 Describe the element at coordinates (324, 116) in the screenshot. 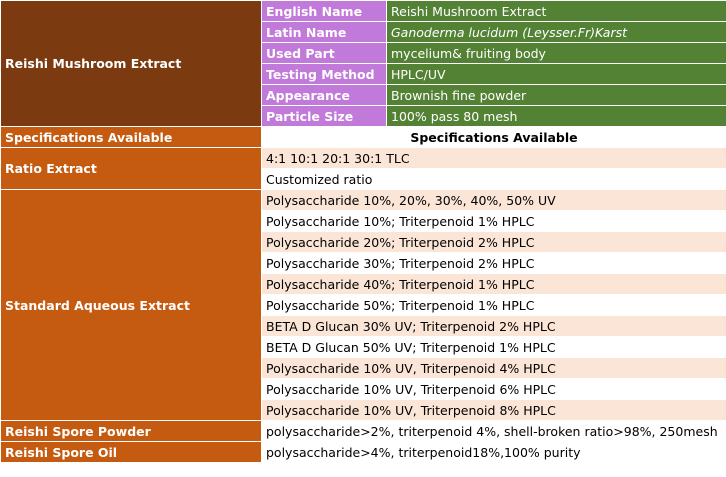

I see `attribute-label: Particle Size` at that location.